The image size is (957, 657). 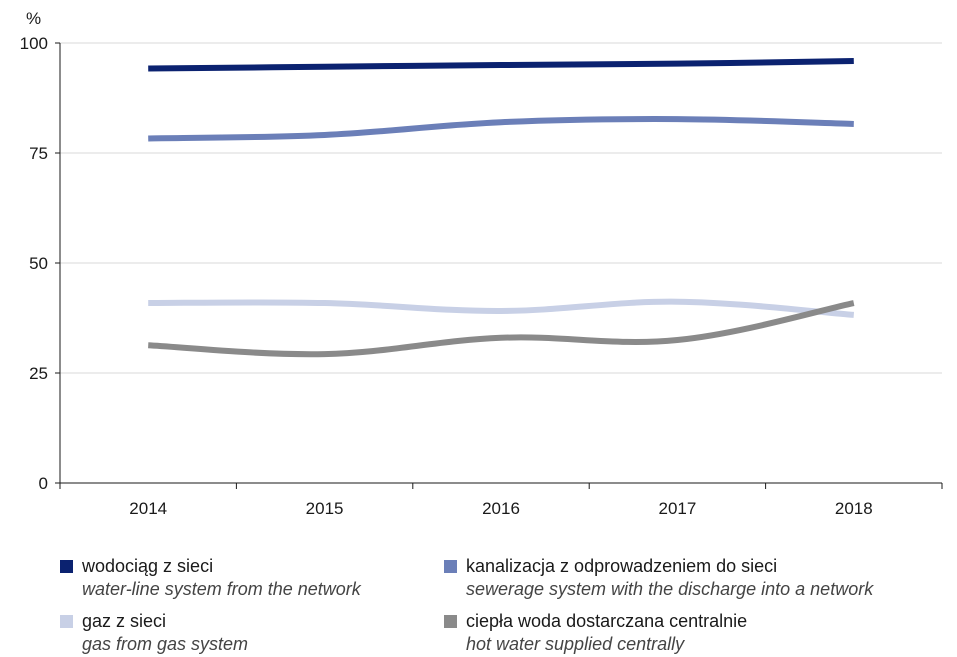 I want to click on y-axis-unit-label: %, so click(x=33, y=18).